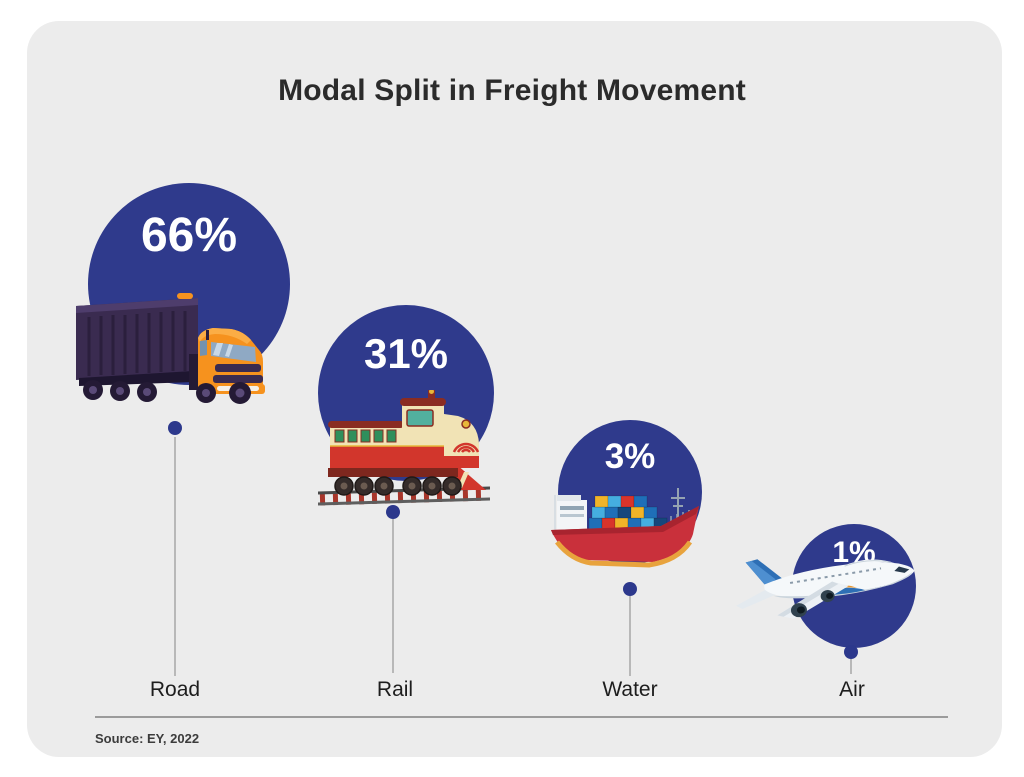  Describe the element at coordinates (852, 689) in the screenshot. I see `air-label: Air` at that location.